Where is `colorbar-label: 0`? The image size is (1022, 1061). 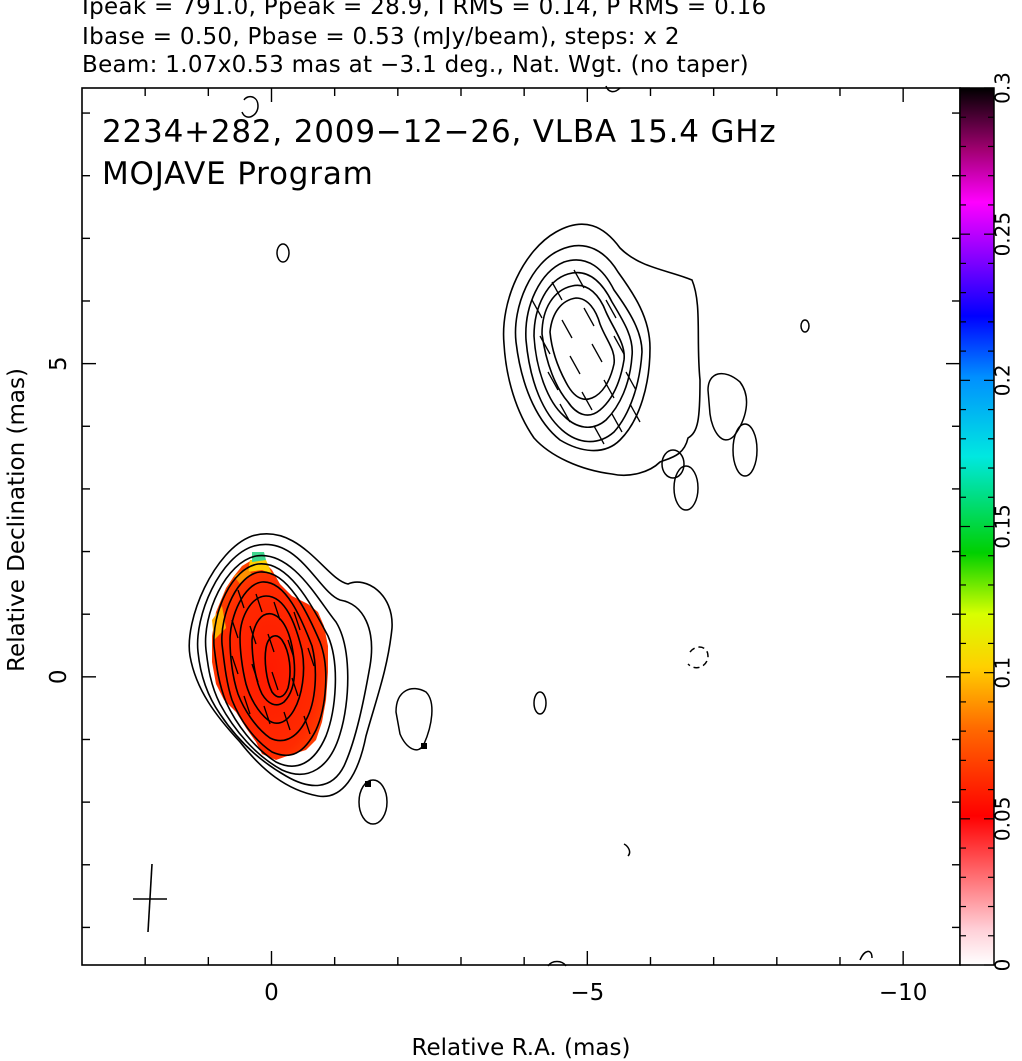
colorbar-label: 0 is located at coordinates (1003, 965).